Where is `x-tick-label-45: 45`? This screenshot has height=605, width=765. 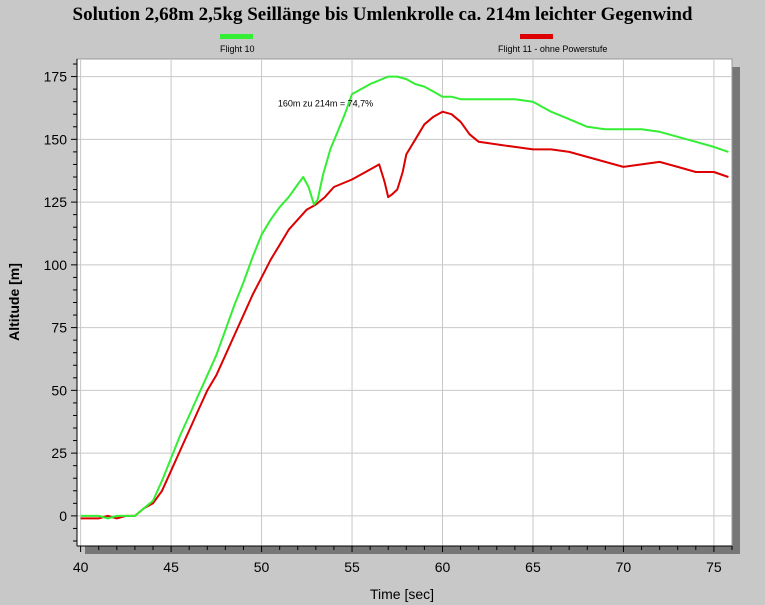 x-tick-label-45: 45 is located at coordinates (171, 567).